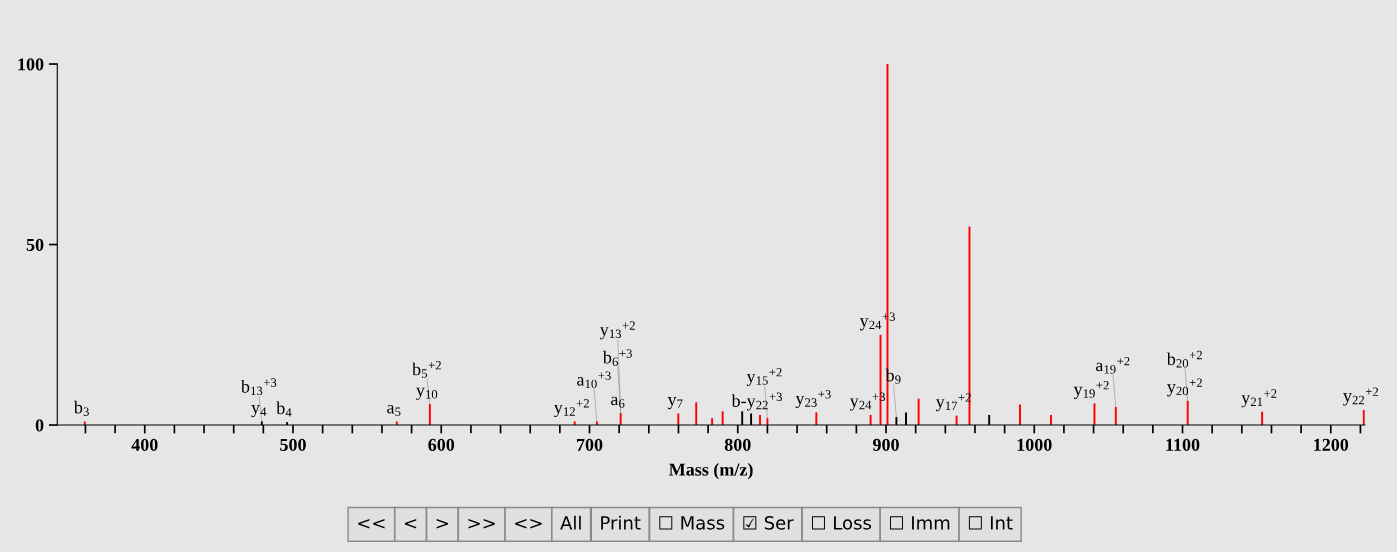 The width and height of the screenshot is (1397, 552). I want to click on annotation: y$_{20}$$^{+2}$, so click(1184, 387).